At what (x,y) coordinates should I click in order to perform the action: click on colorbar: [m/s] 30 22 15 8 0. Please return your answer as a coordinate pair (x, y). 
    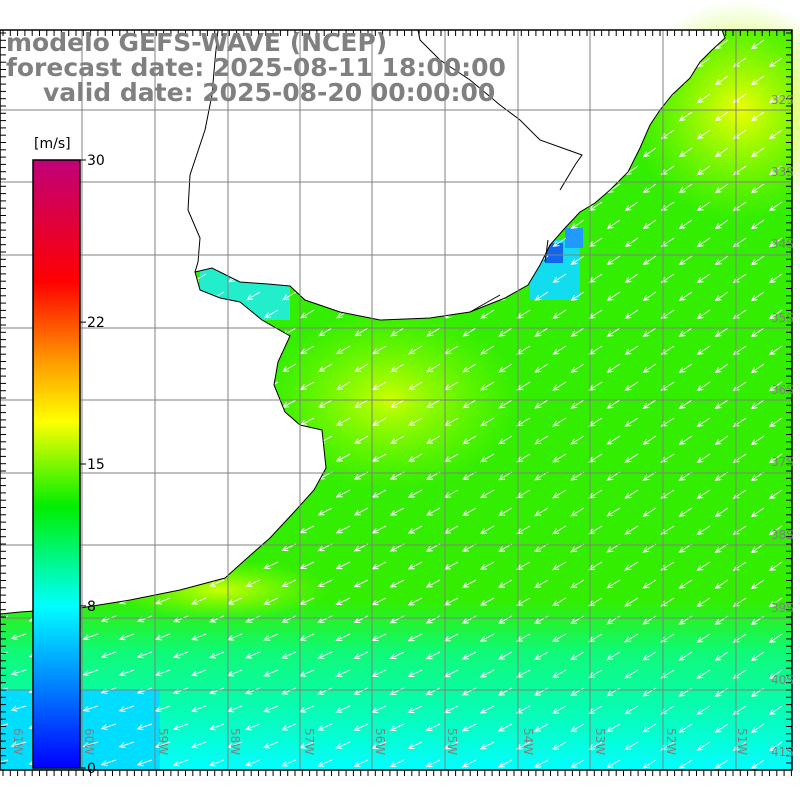
    Looking at the image, I should click on (68, 456).